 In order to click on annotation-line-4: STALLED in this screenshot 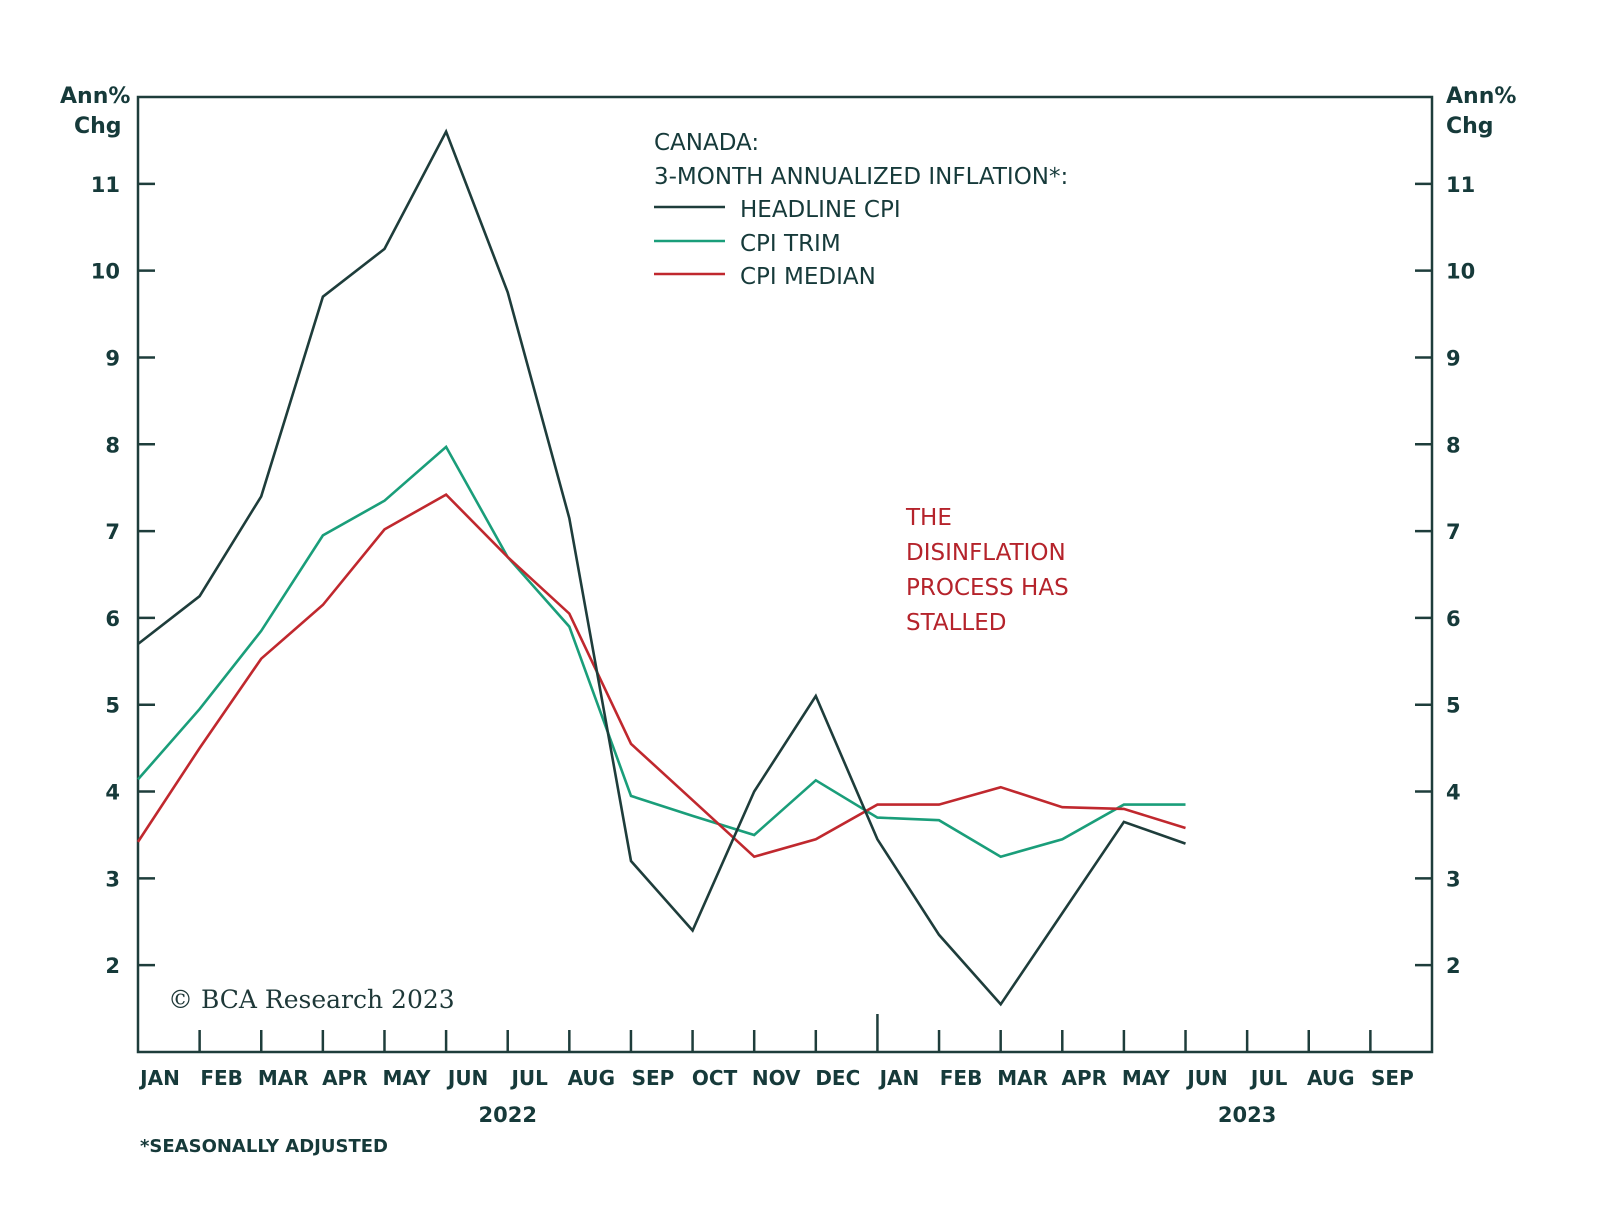, I will do `click(956, 623)`.